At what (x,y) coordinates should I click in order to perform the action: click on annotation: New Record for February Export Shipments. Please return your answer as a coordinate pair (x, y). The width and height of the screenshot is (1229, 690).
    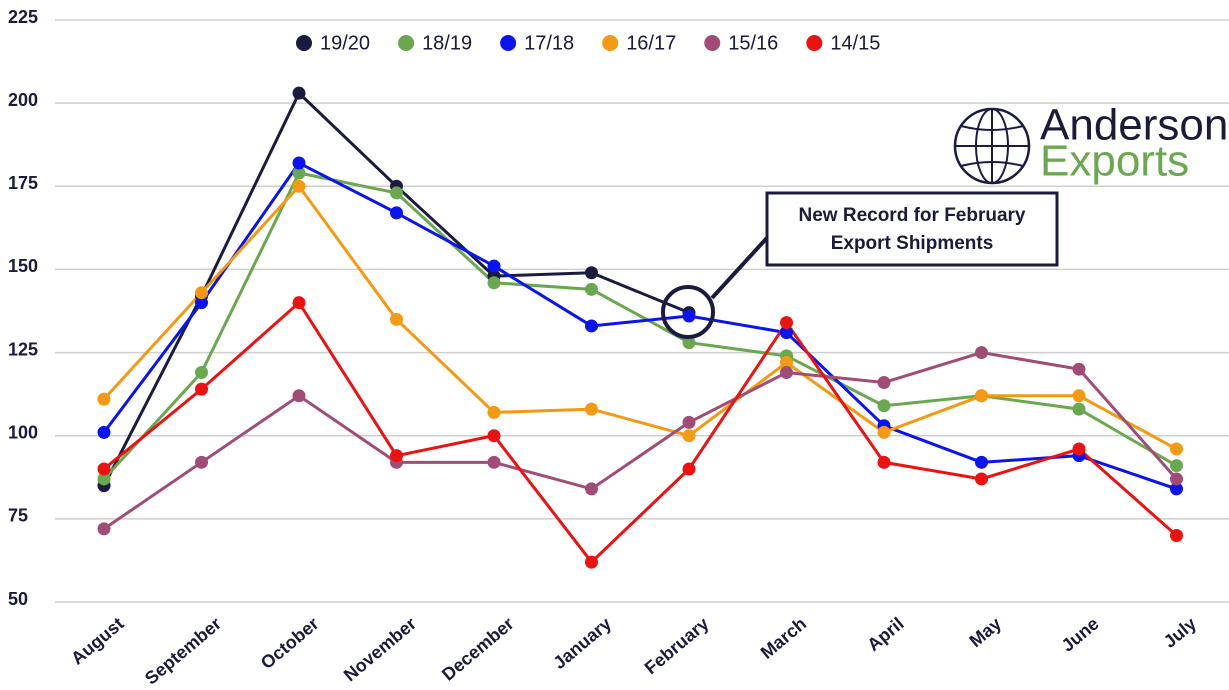
    Looking at the image, I should click on (860, 265).